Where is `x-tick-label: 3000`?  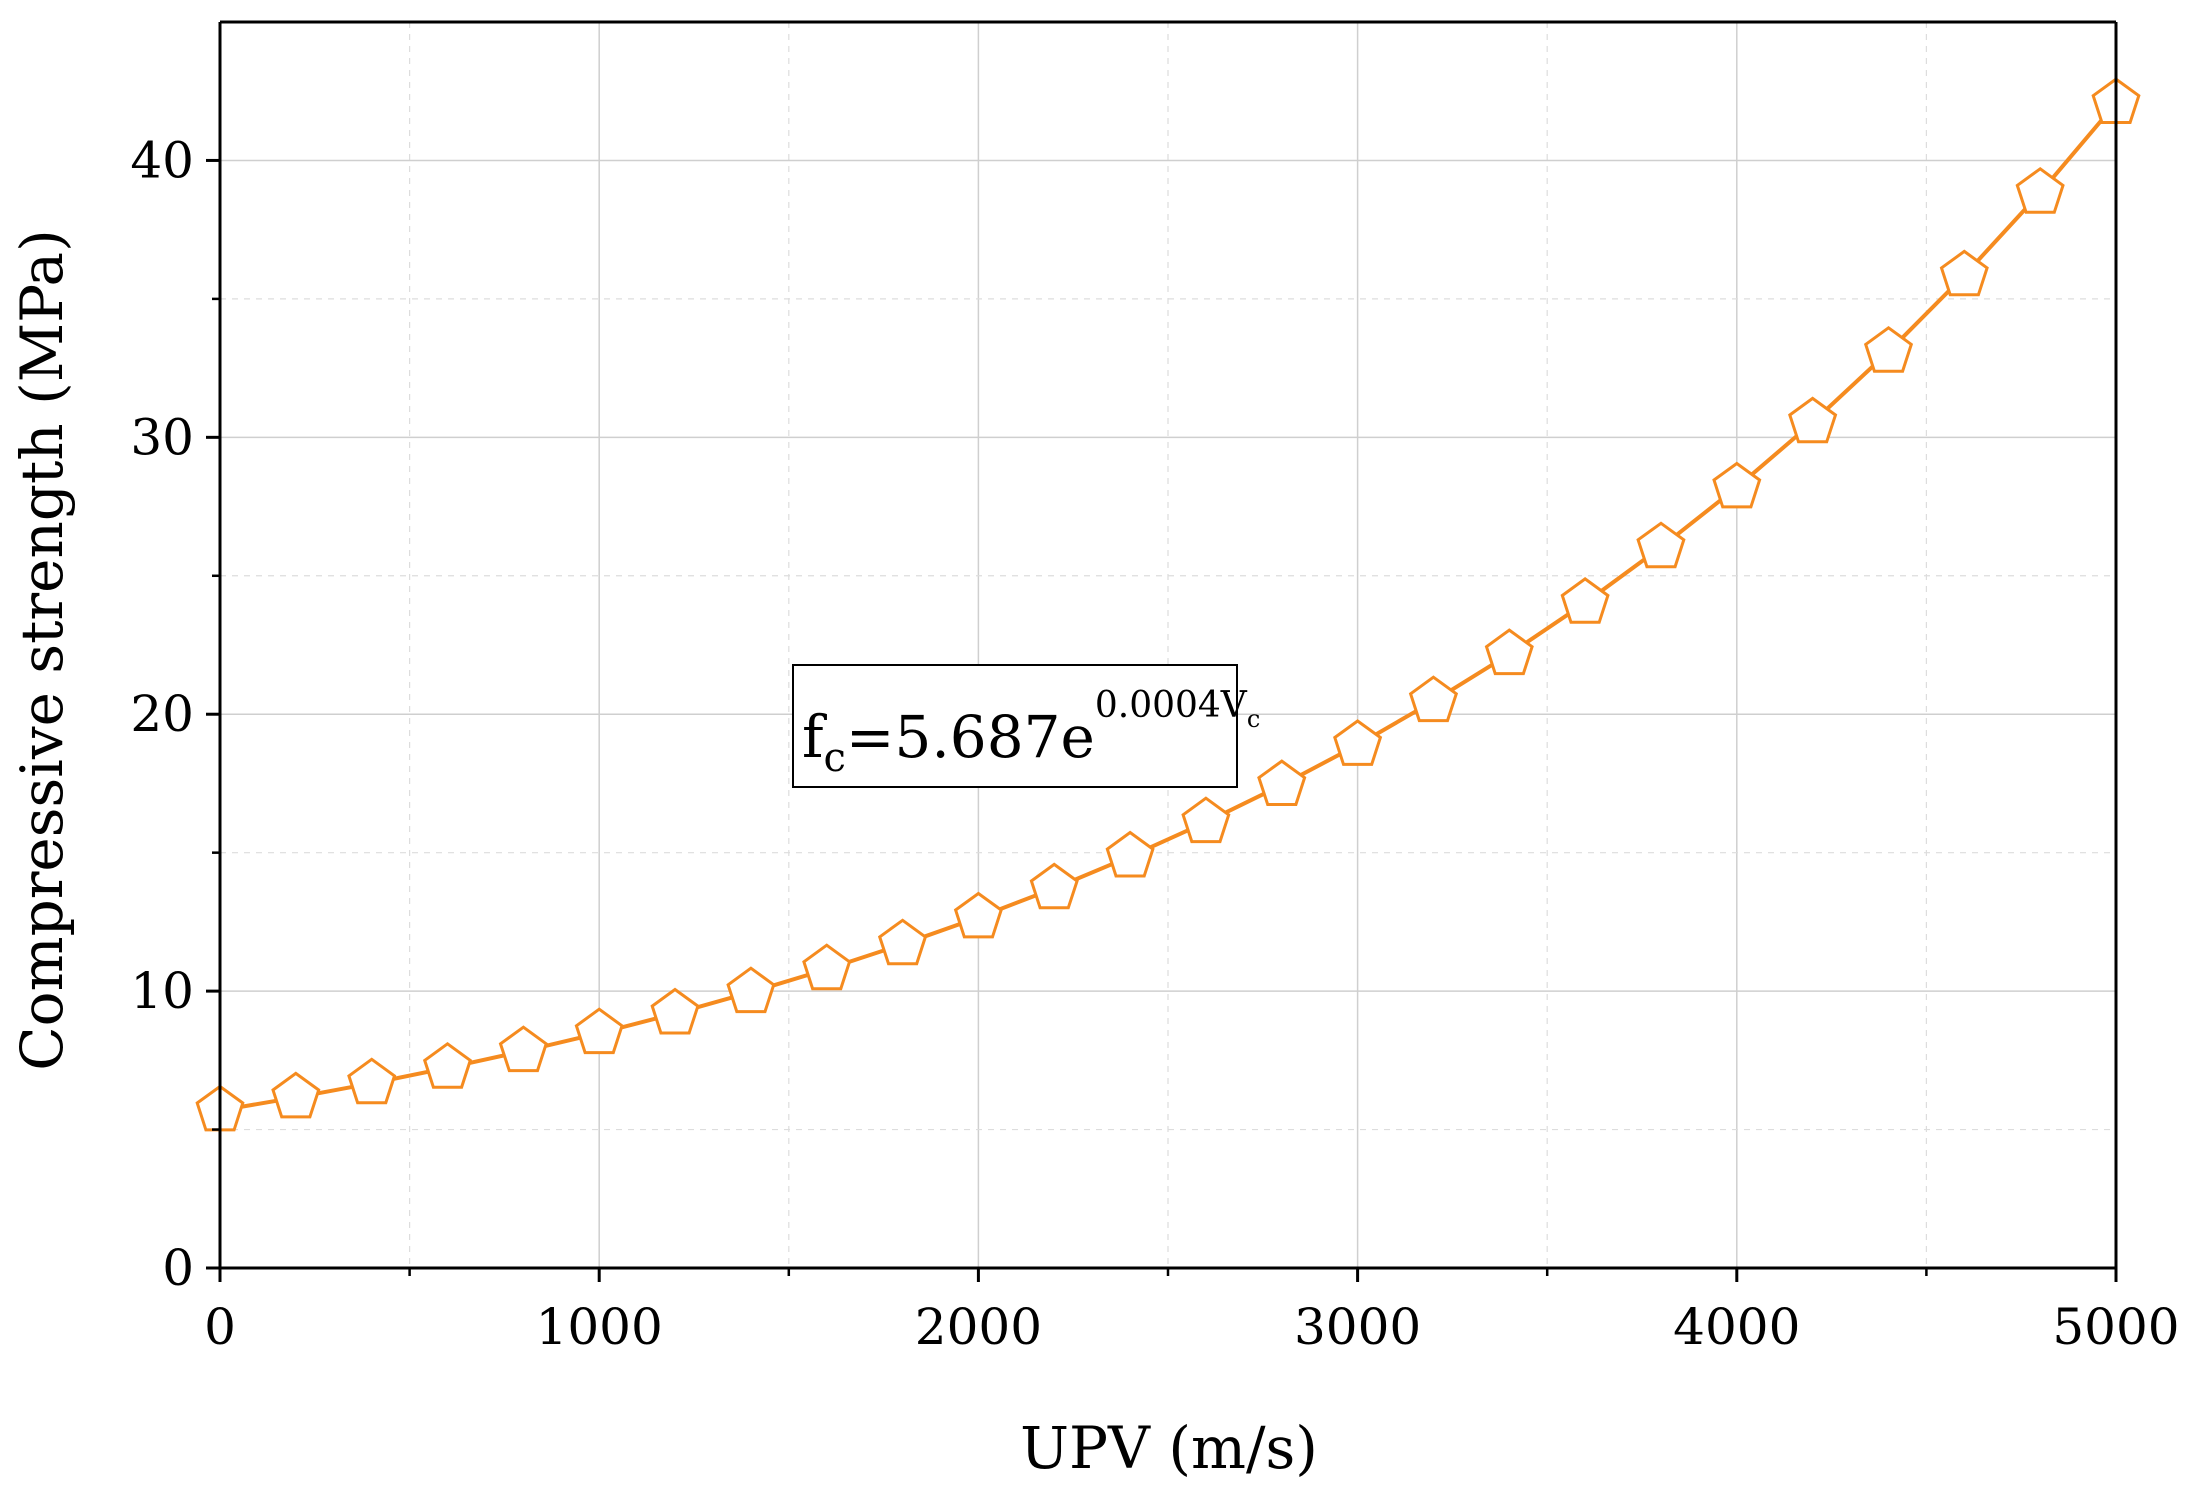
x-tick-label: 3000 is located at coordinates (1357, 1327).